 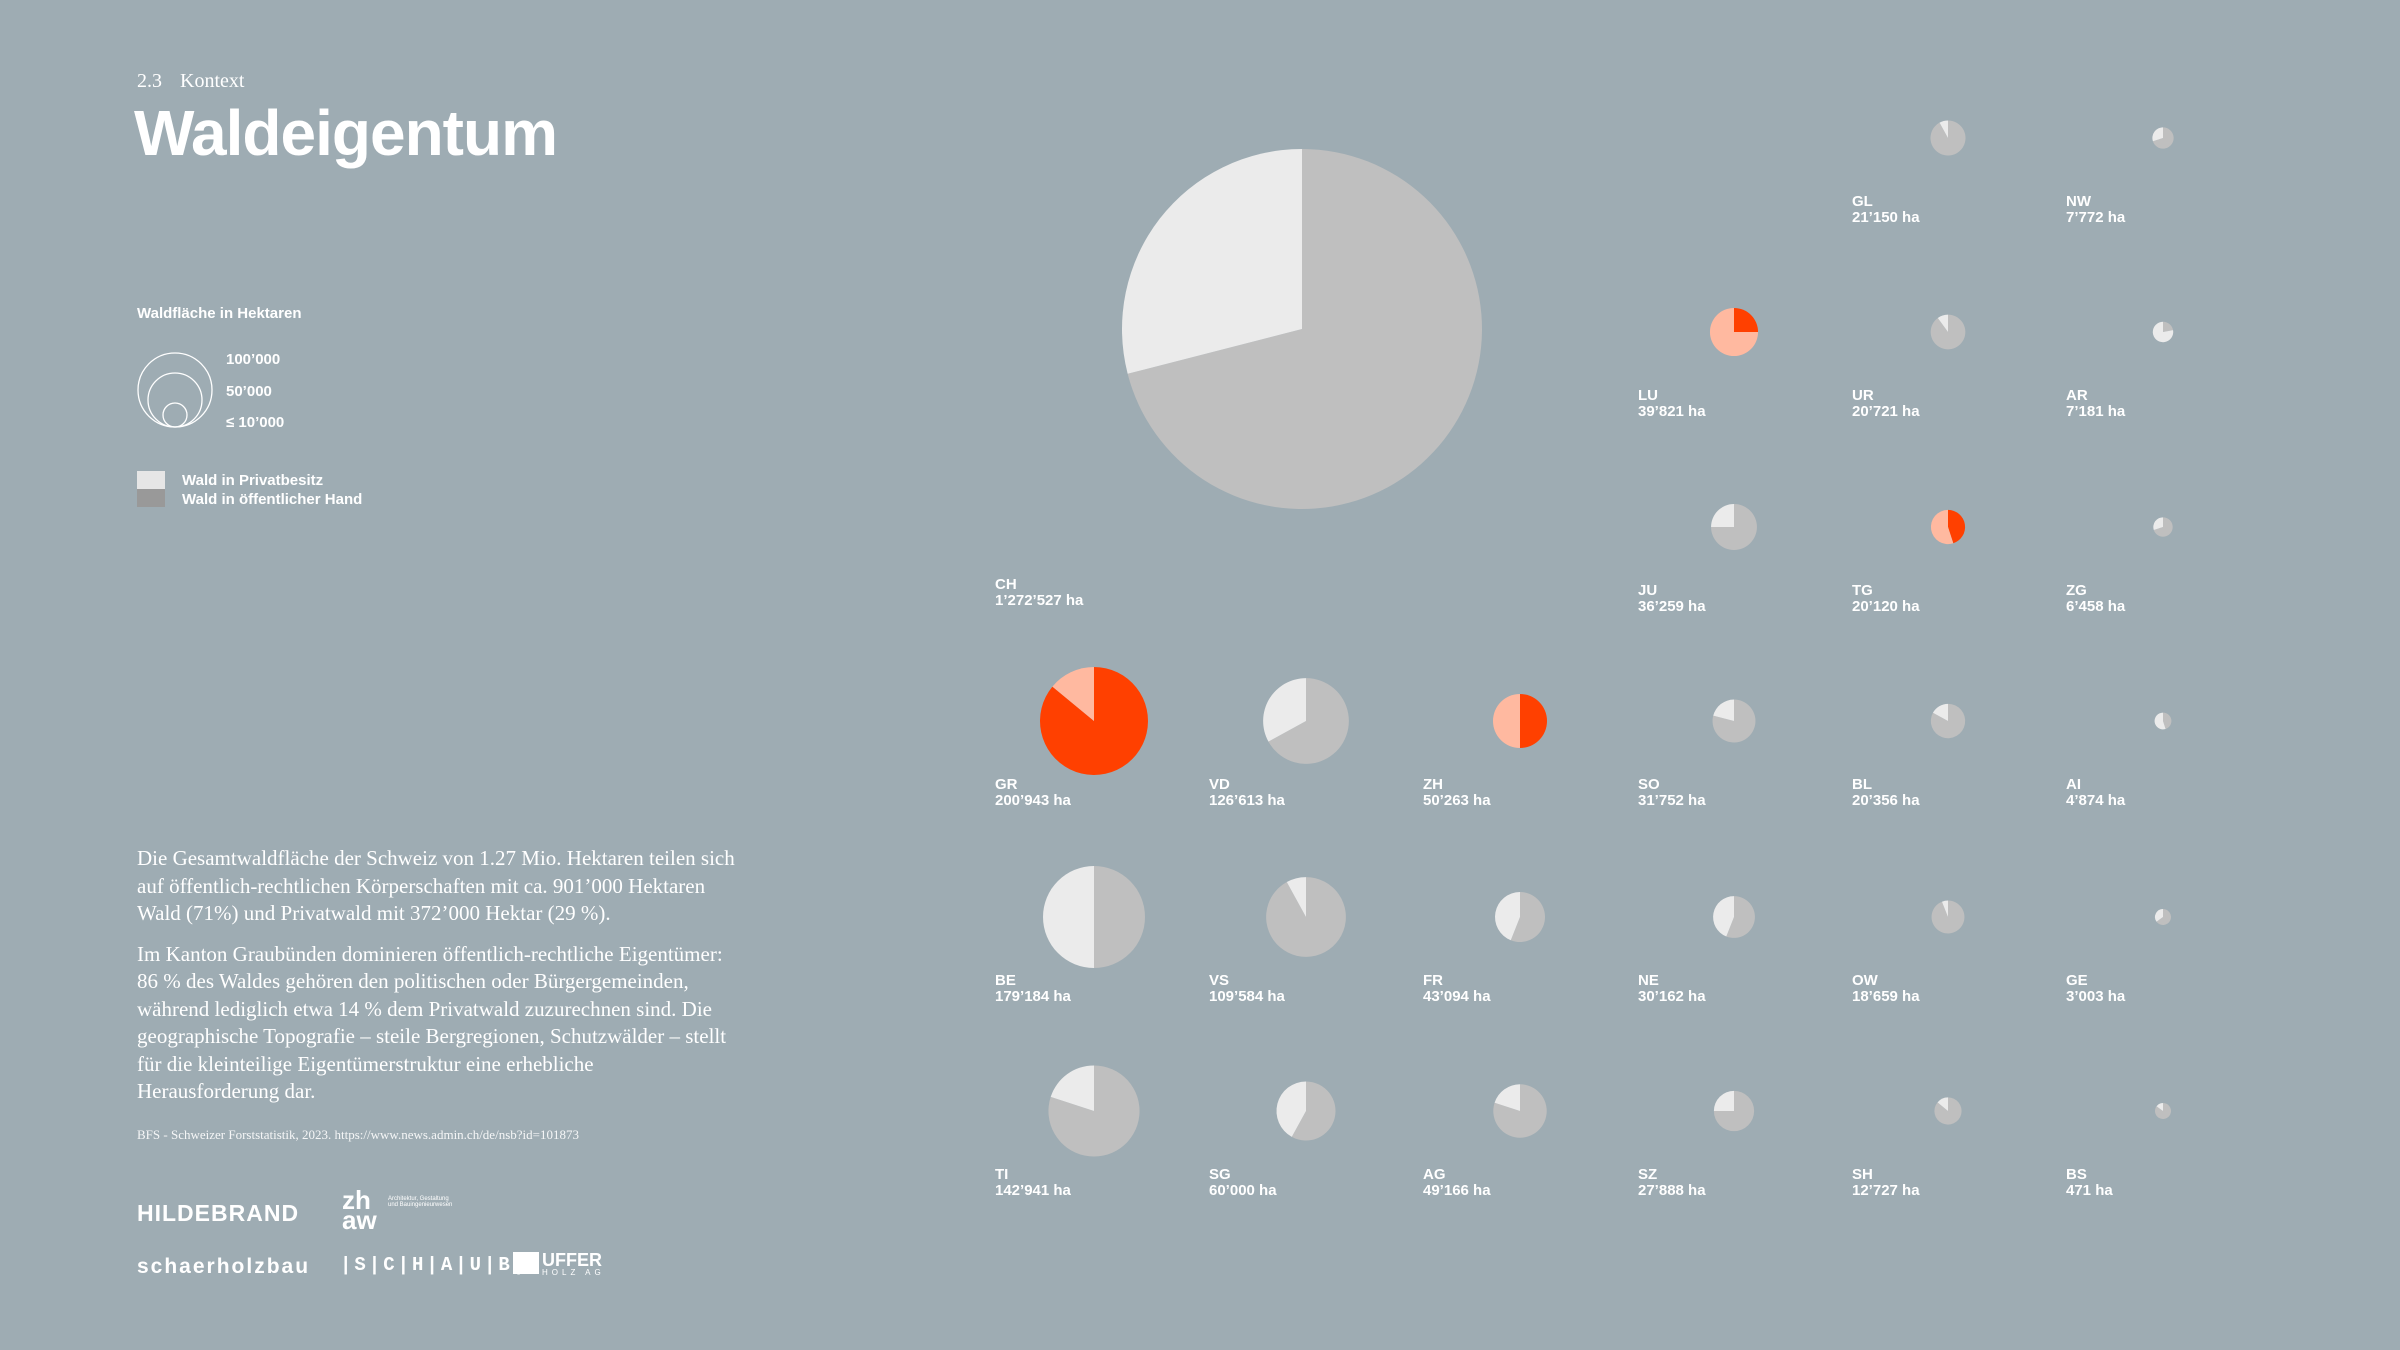 I want to click on logo-uffer-mark, so click(x=526, y=1263).